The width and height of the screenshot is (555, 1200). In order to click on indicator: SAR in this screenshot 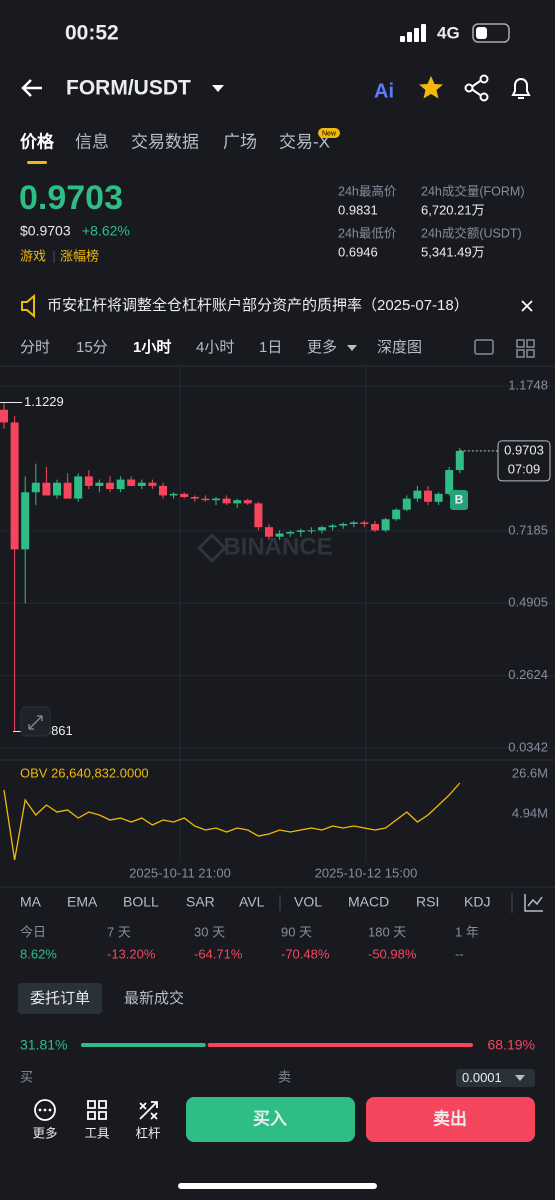, I will do `click(200, 902)`.